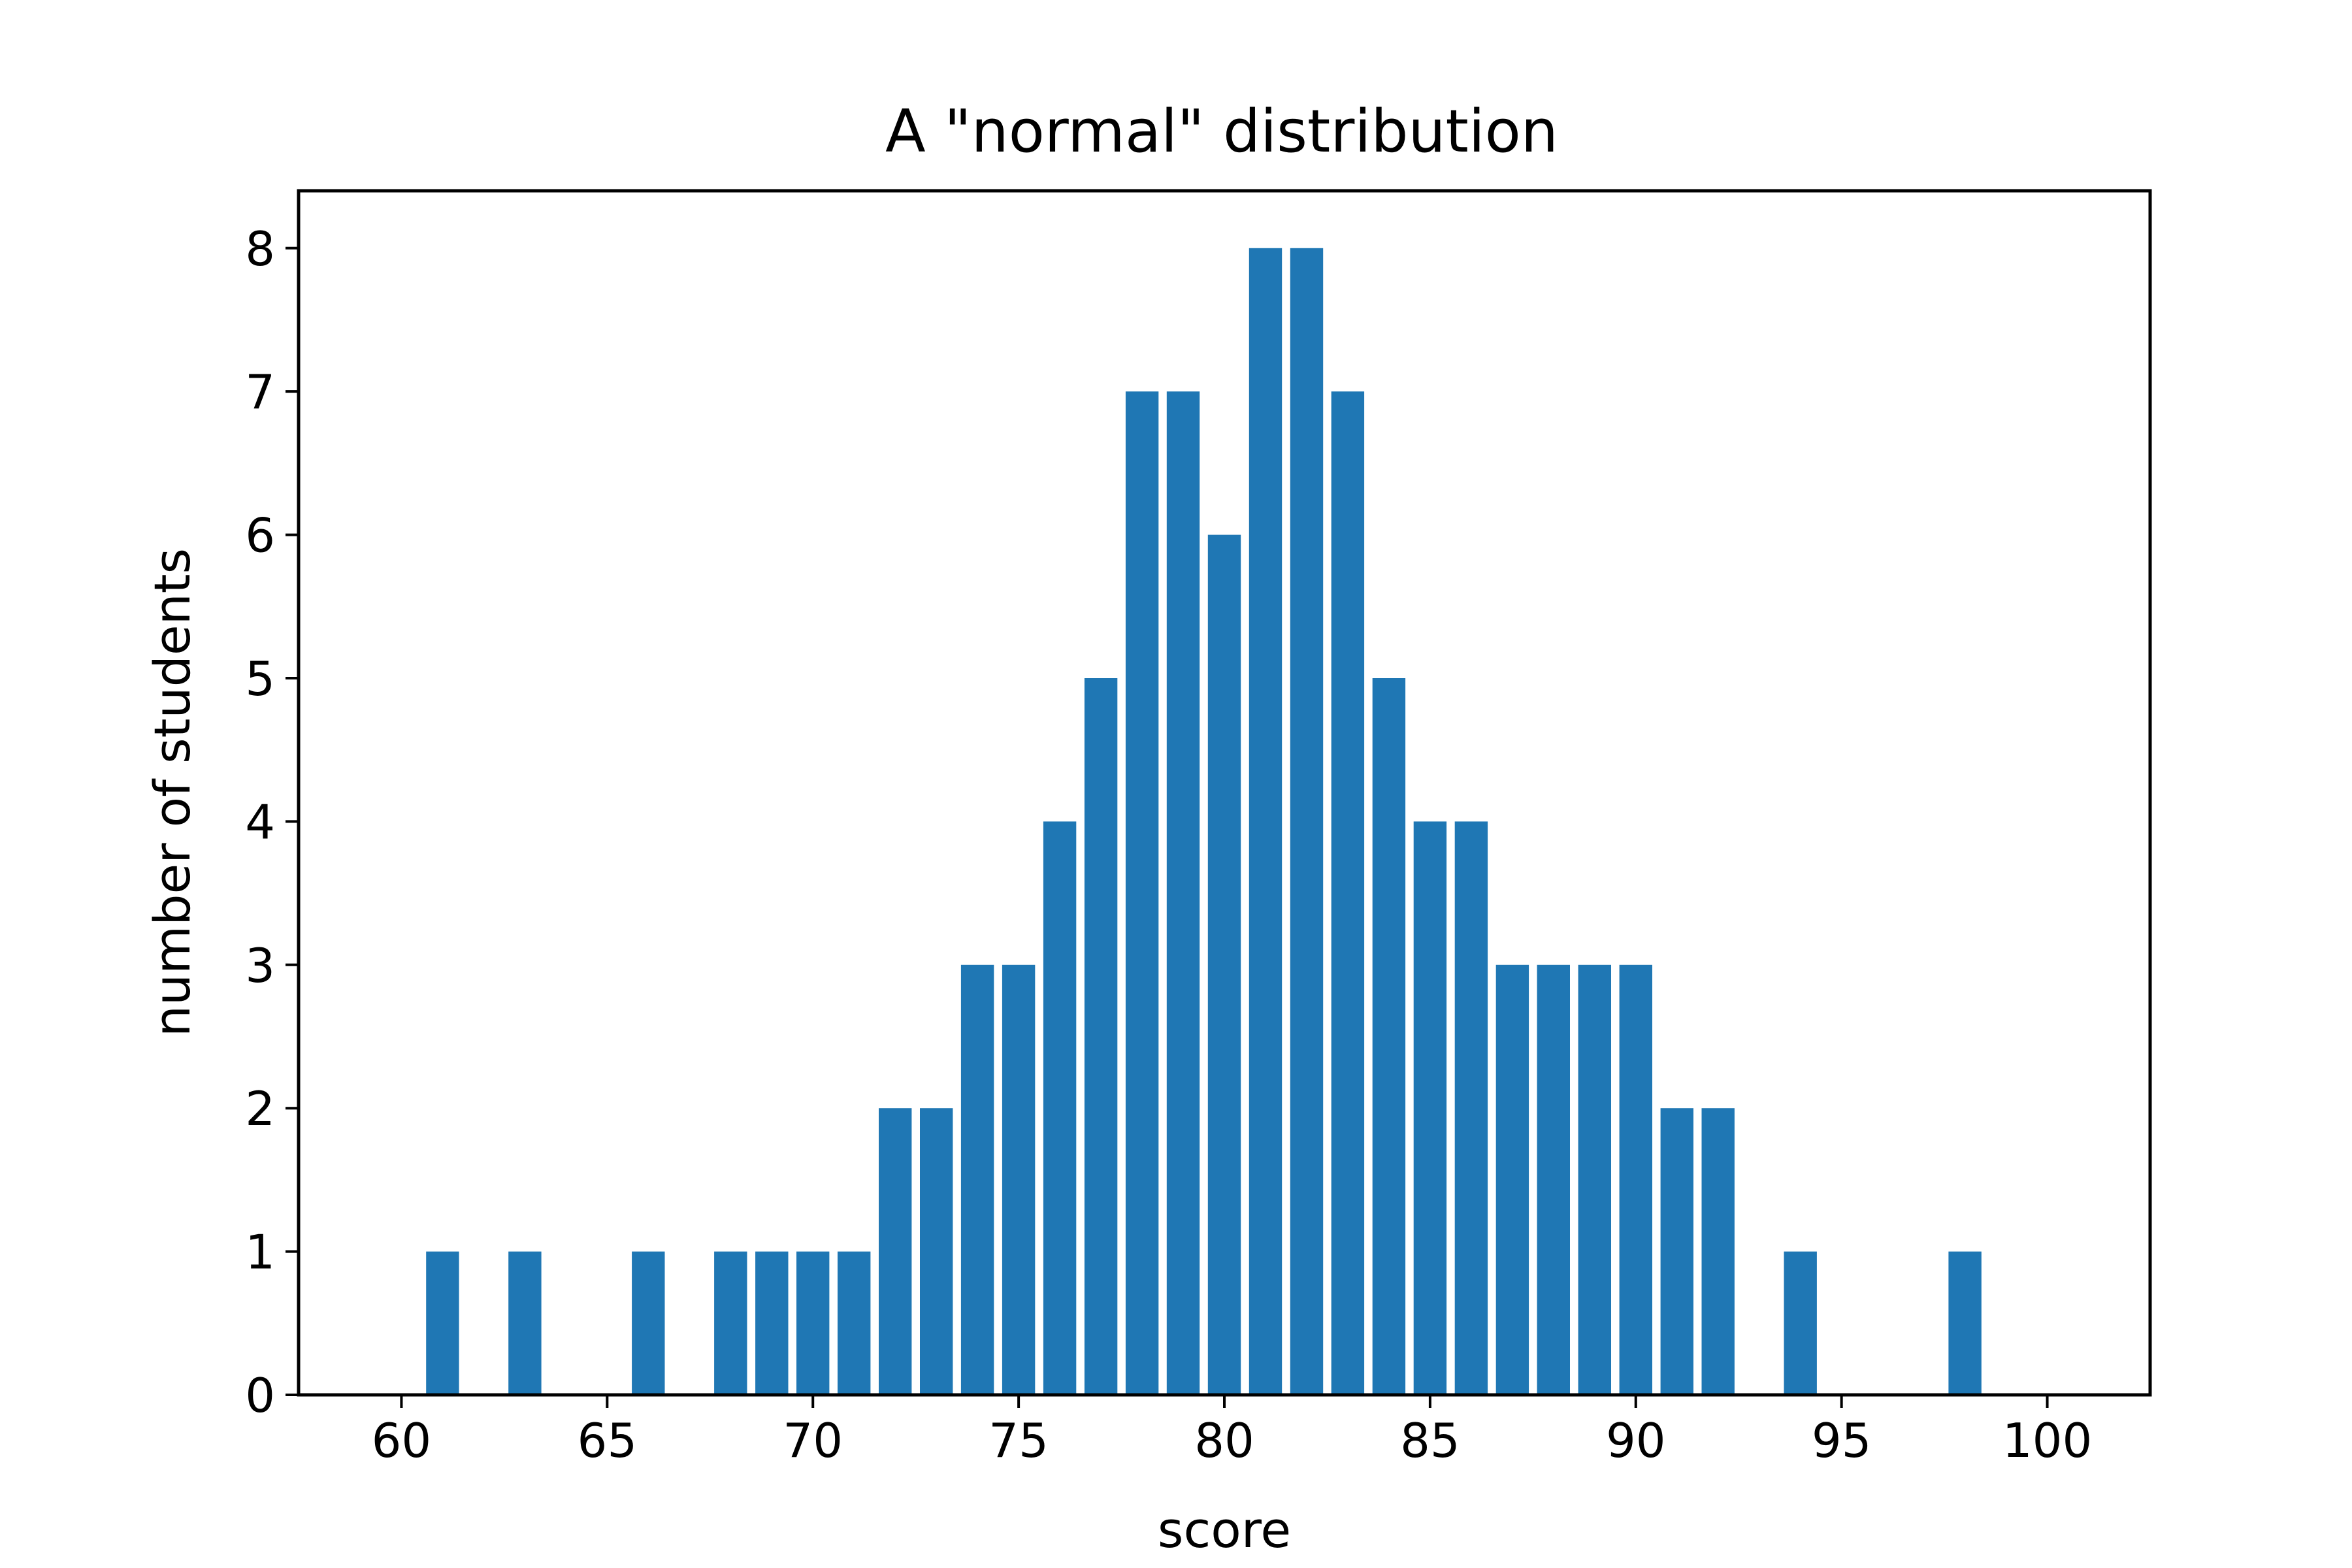 The height and width of the screenshot is (1568, 2352). Describe the element at coordinates (1221, 131) in the screenshot. I see `chart-title: A "normal" distribution` at that location.